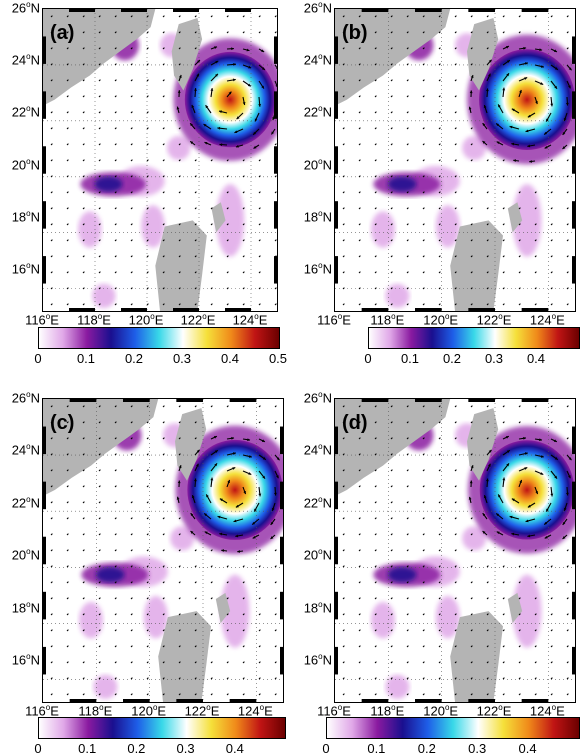 The width and height of the screenshot is (584, 756). What do you see at coordinates (393, 57) in the screenshot?
I see `mainland-china-land` at bounding box center [393, 57].